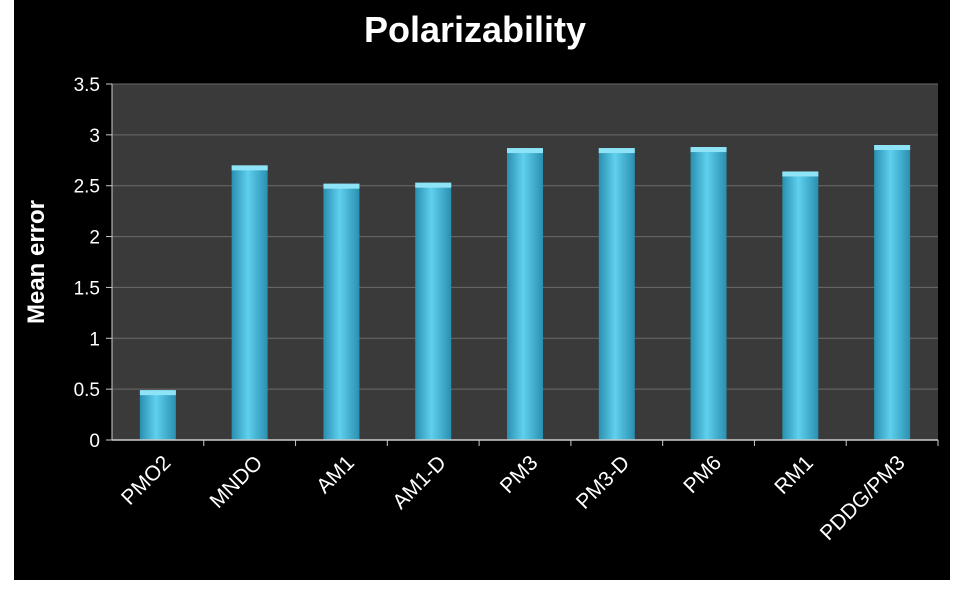 This screenshot has width=958, height=589. Describe the element at coordinates (87, 263) in the screenshot. I see `y-tick-labels: 0 0.5 1 1.5 2 2.5 3 3.5` at that location.